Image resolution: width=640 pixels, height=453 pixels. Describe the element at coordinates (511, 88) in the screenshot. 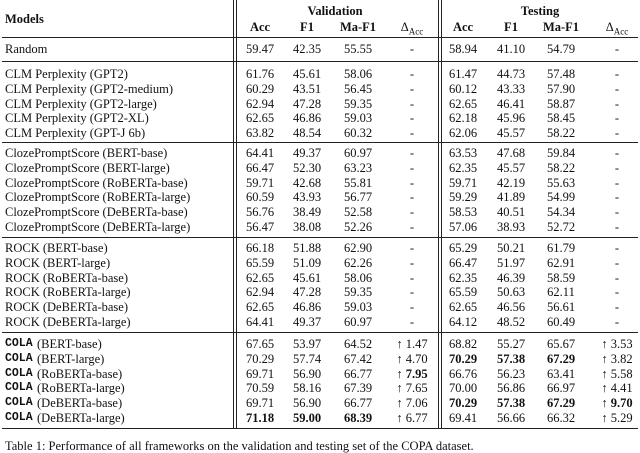

I see `cell: 43.33` at that location.